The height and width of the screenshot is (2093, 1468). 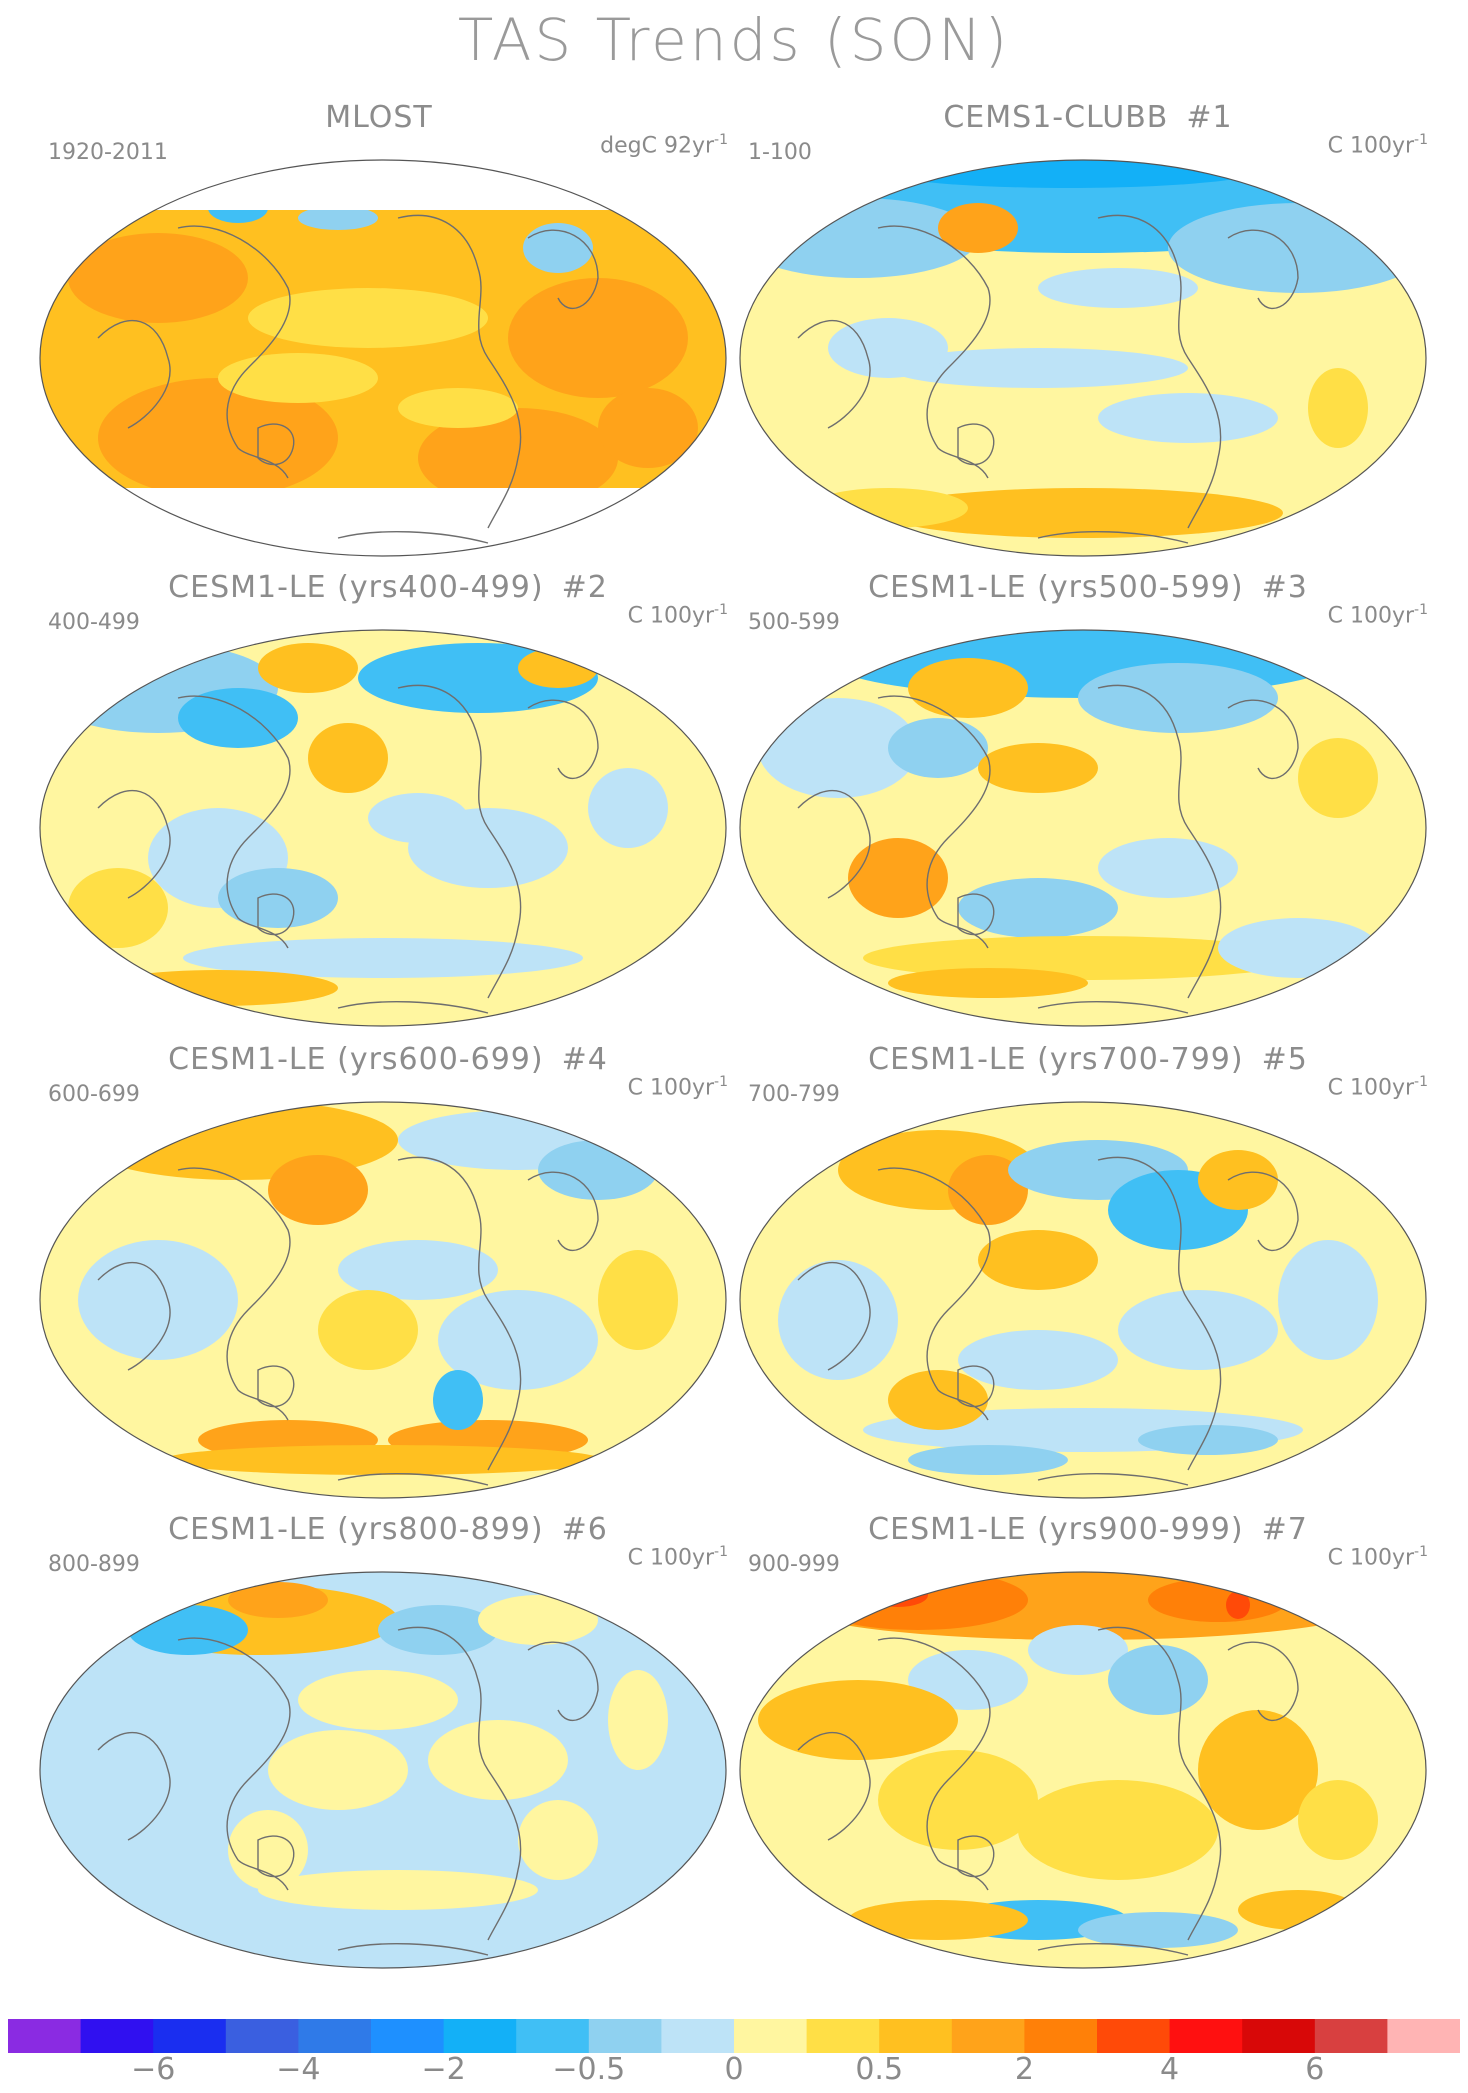 What do you see at coordinates (94, 622) in the screenshot?
I see `panel-period: 400-499` at bounding box center [94, 622].